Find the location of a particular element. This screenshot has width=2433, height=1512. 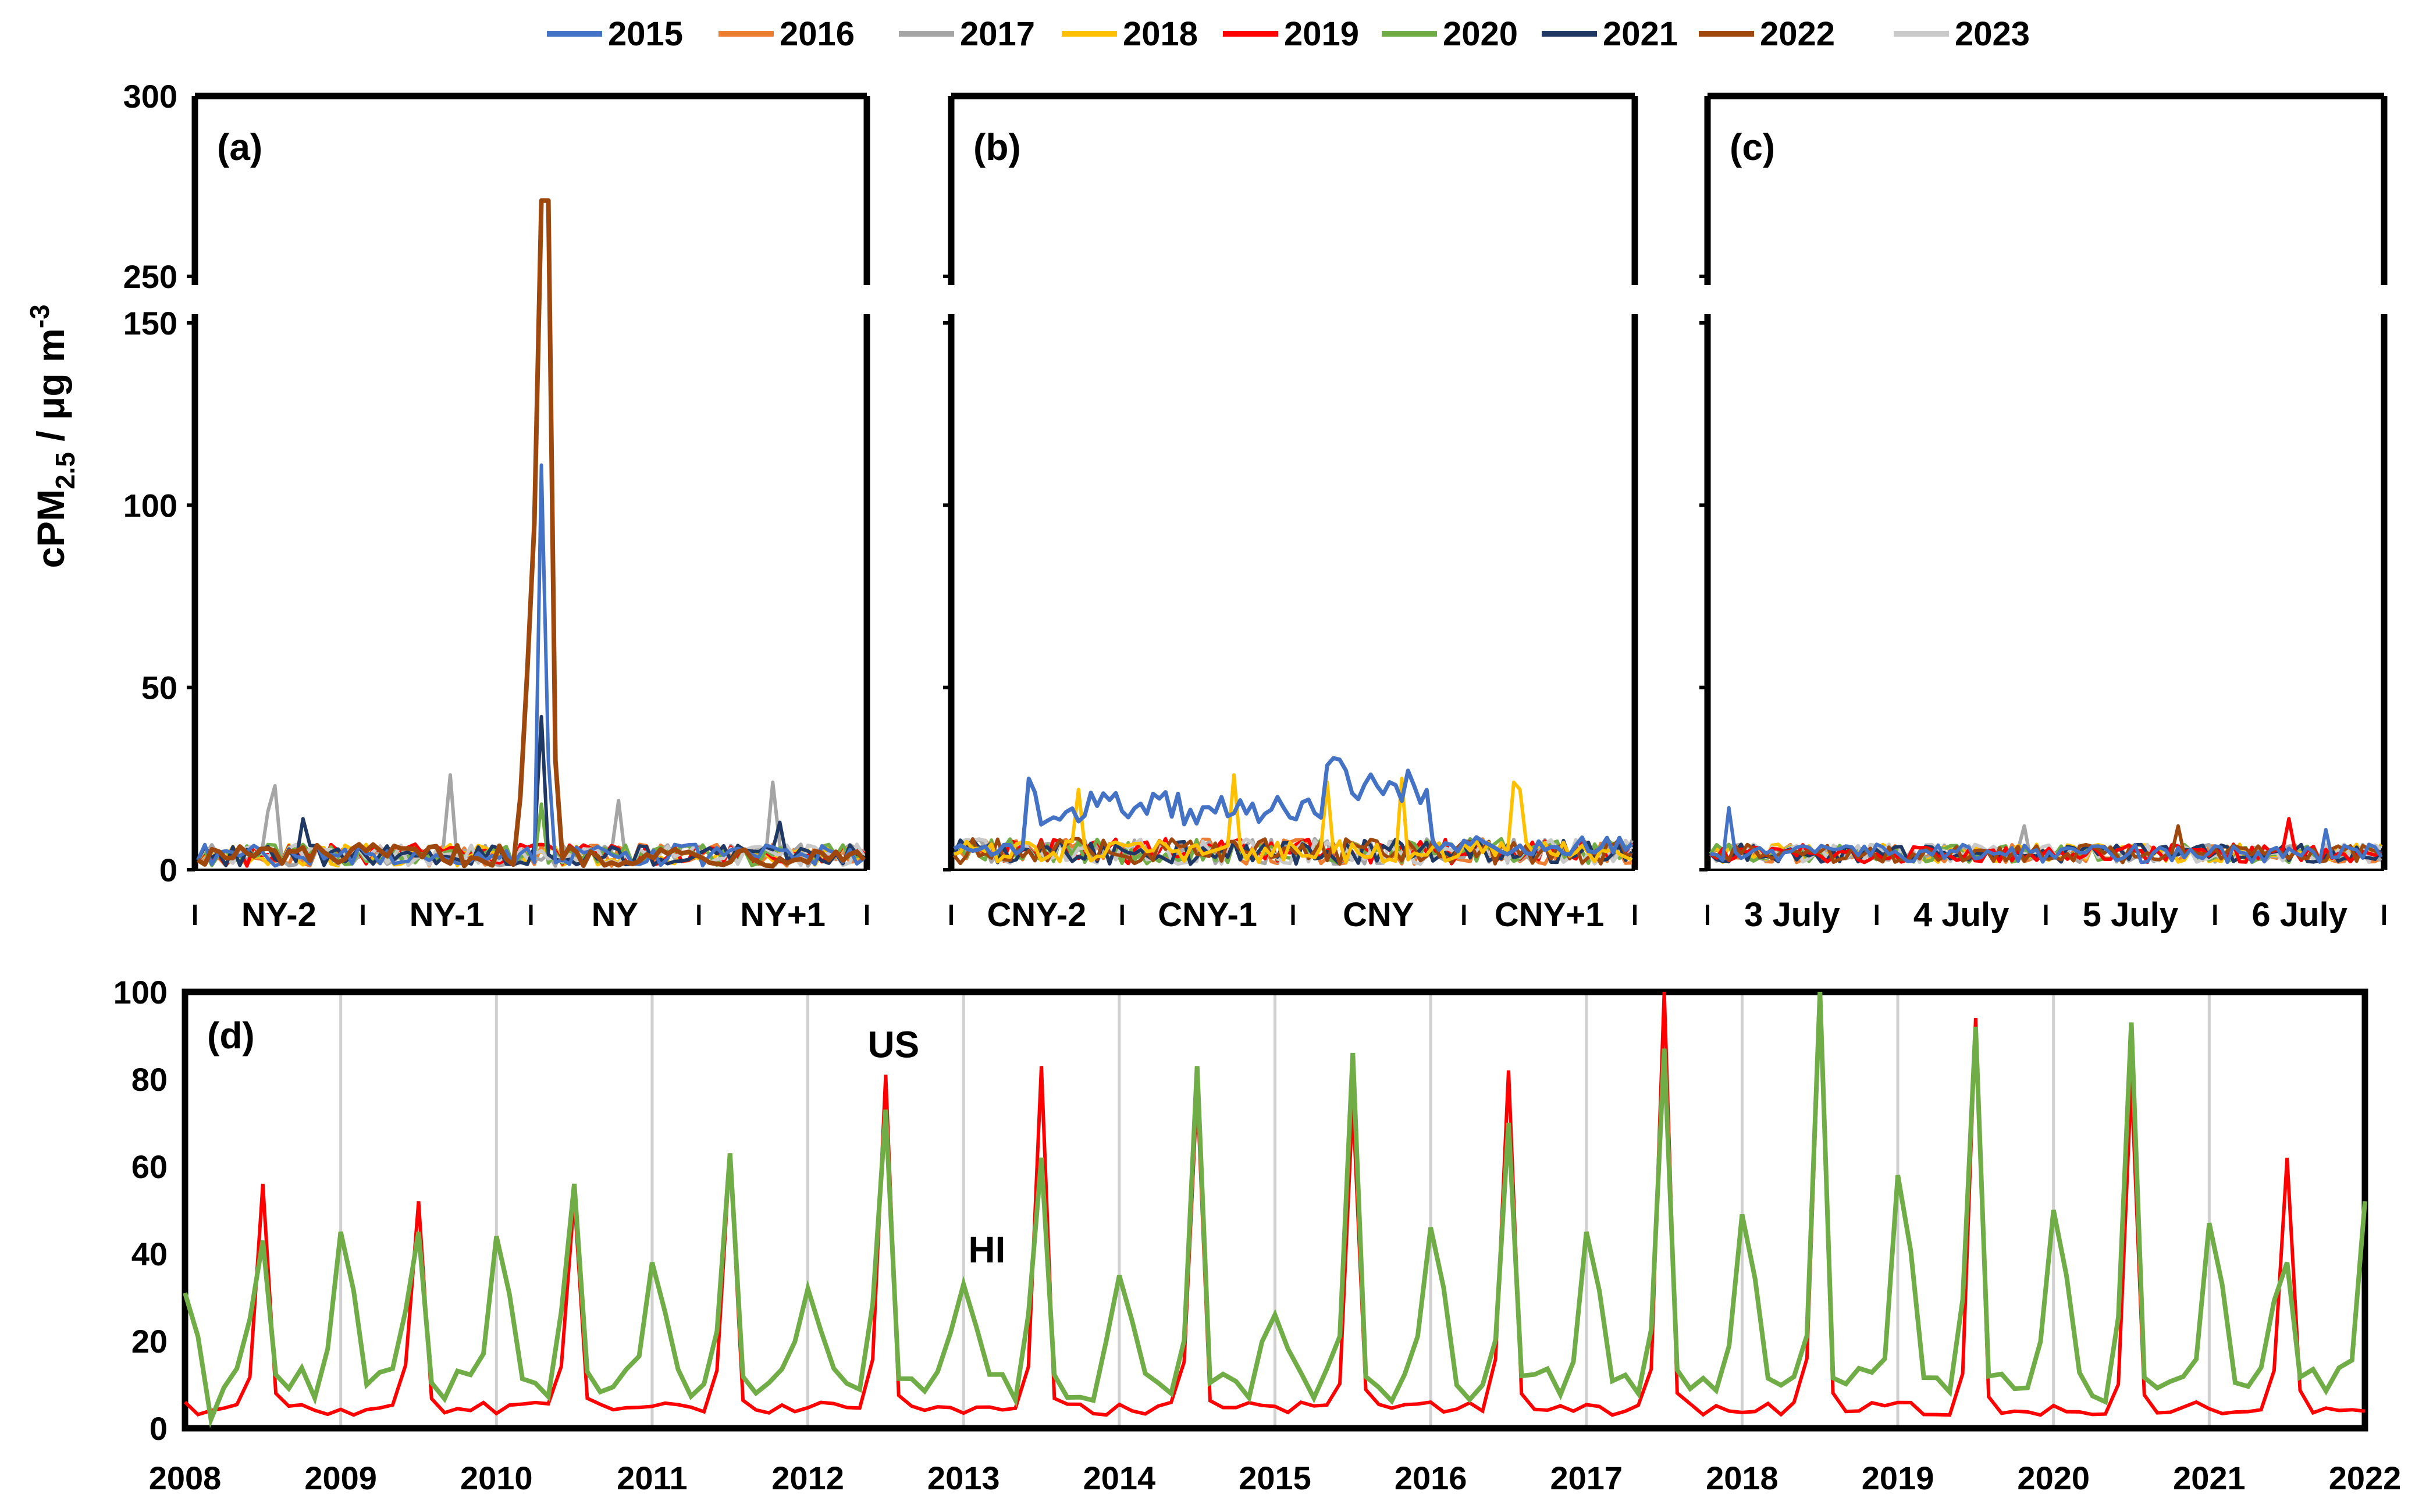

panel-a-series-2022 is located at coordinates (531, 533).